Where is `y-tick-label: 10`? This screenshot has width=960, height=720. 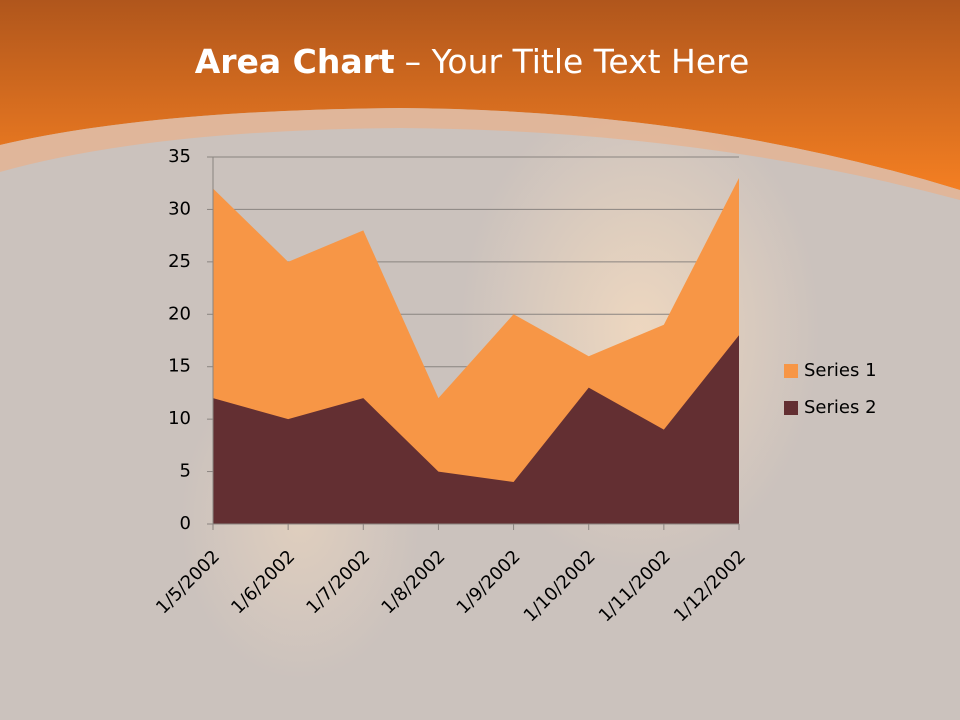 y-tick-label: 10 is located at coordinates (179, 418).